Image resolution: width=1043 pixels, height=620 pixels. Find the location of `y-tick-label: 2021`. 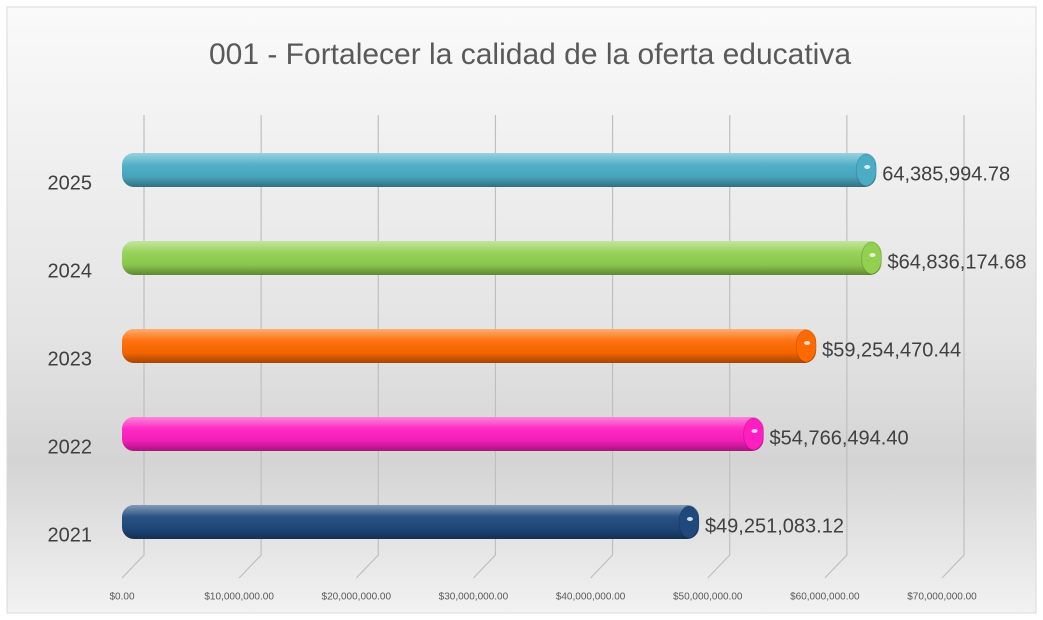

y-tick-label: 2021 is located at coordinates (70, 535).